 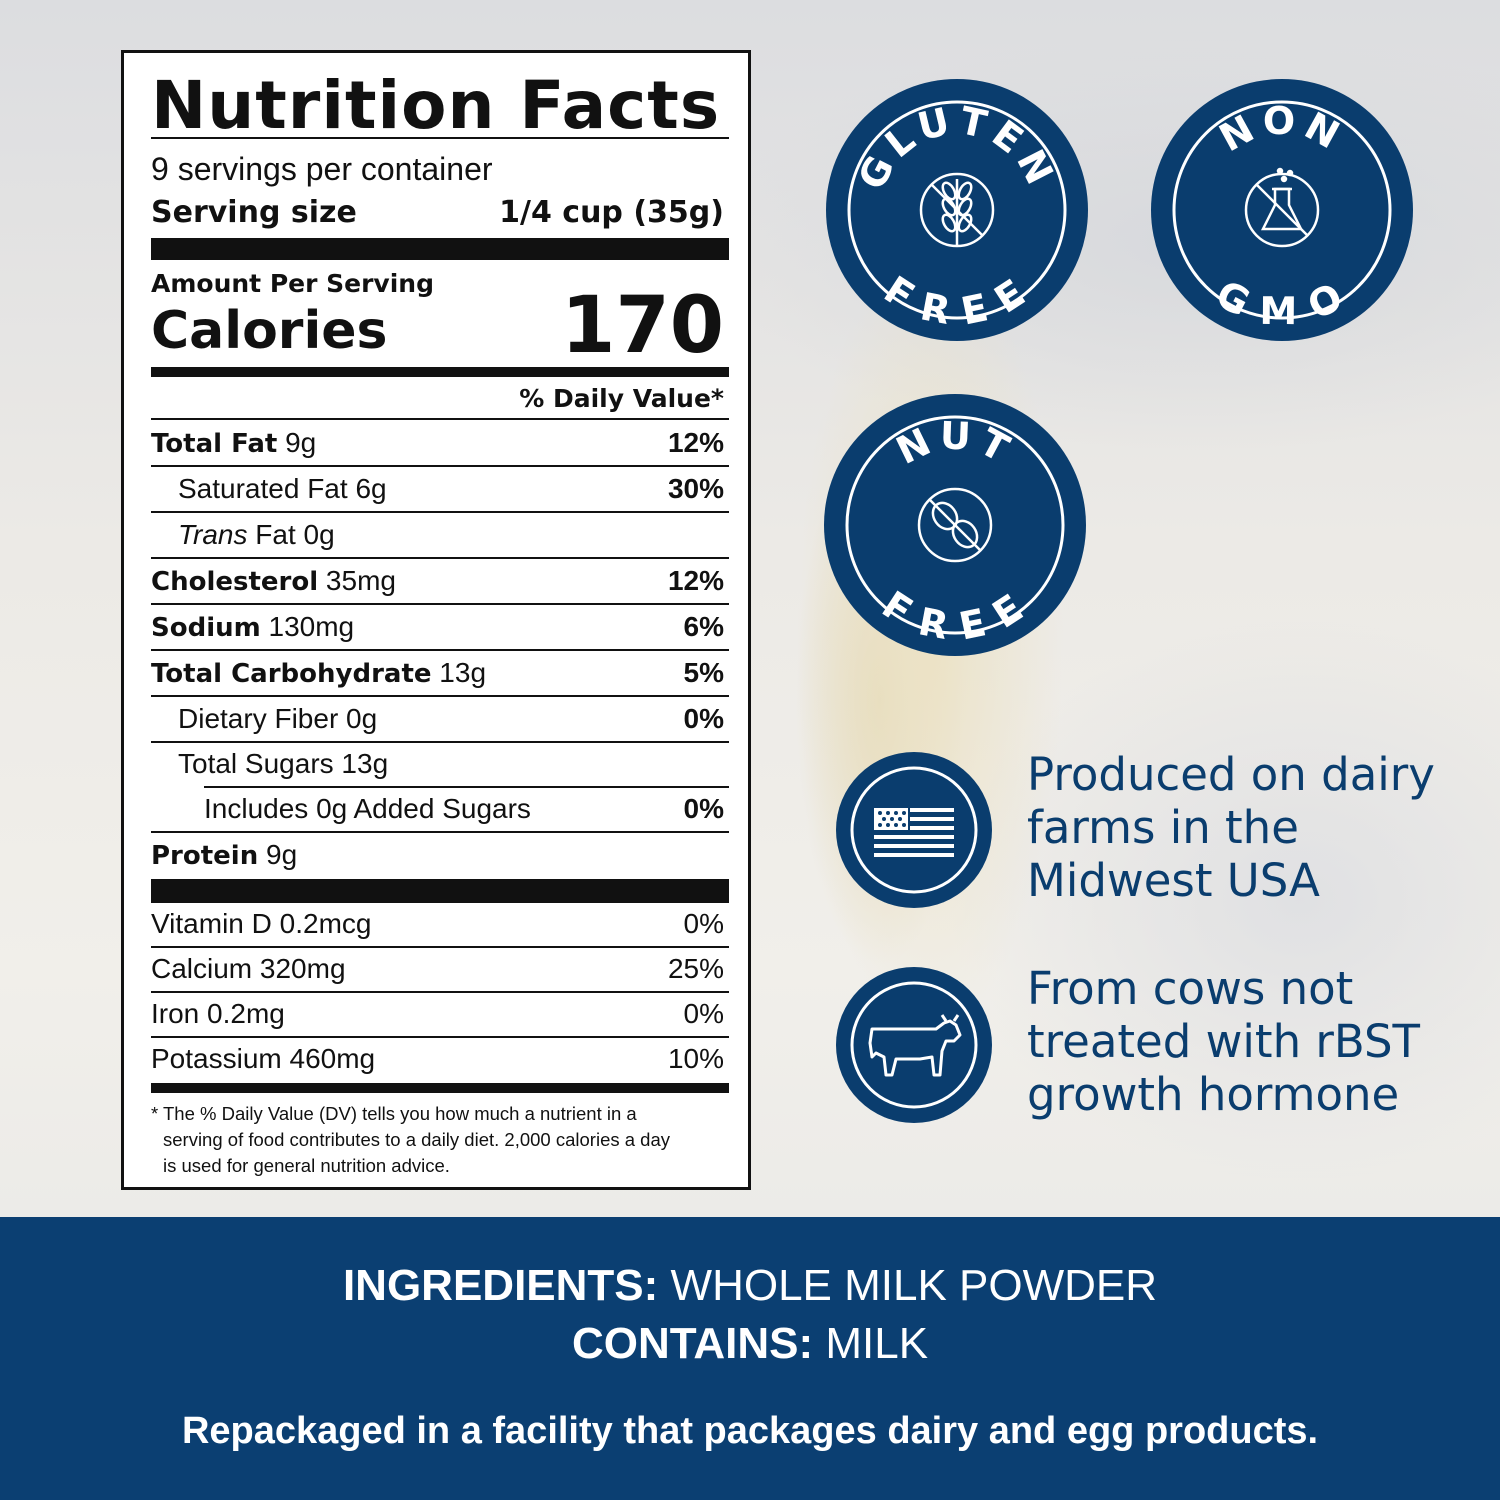 I want to click on dv-potassium: 10%, so click(x=695, y=1058).